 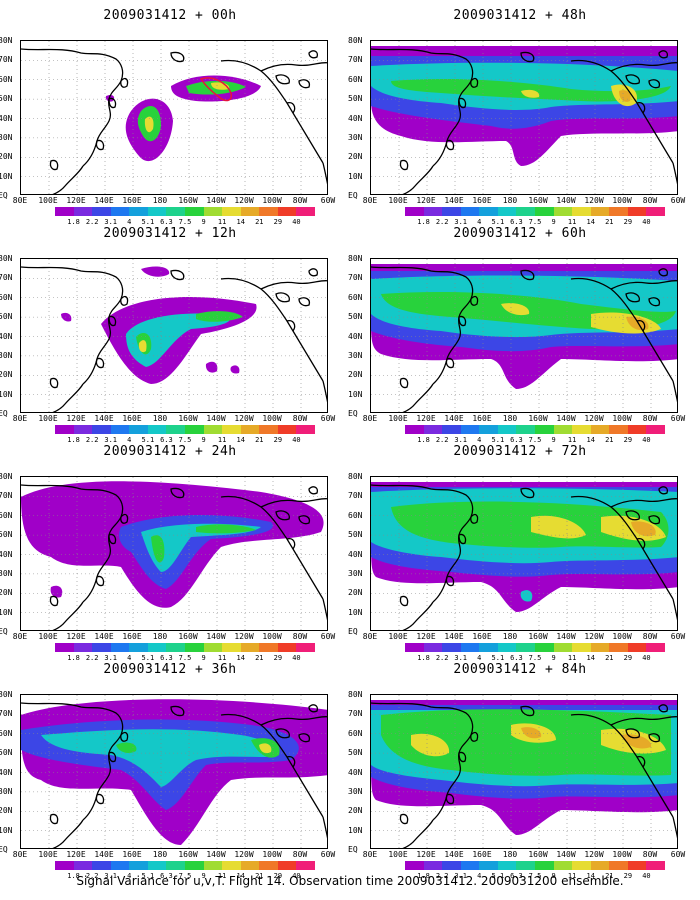 I want to click on latitude-label: EQ, so click(x=353, y=413).